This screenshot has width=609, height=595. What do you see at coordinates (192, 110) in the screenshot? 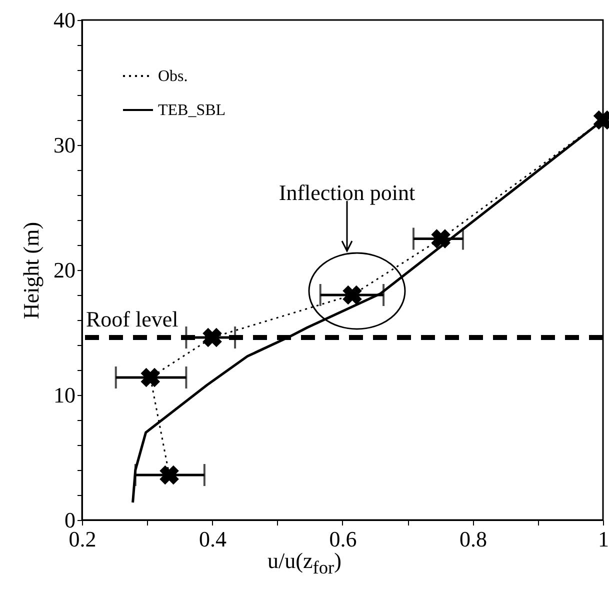
I see `legend-label: TEB_SBL` at bounding box center [192, 110].